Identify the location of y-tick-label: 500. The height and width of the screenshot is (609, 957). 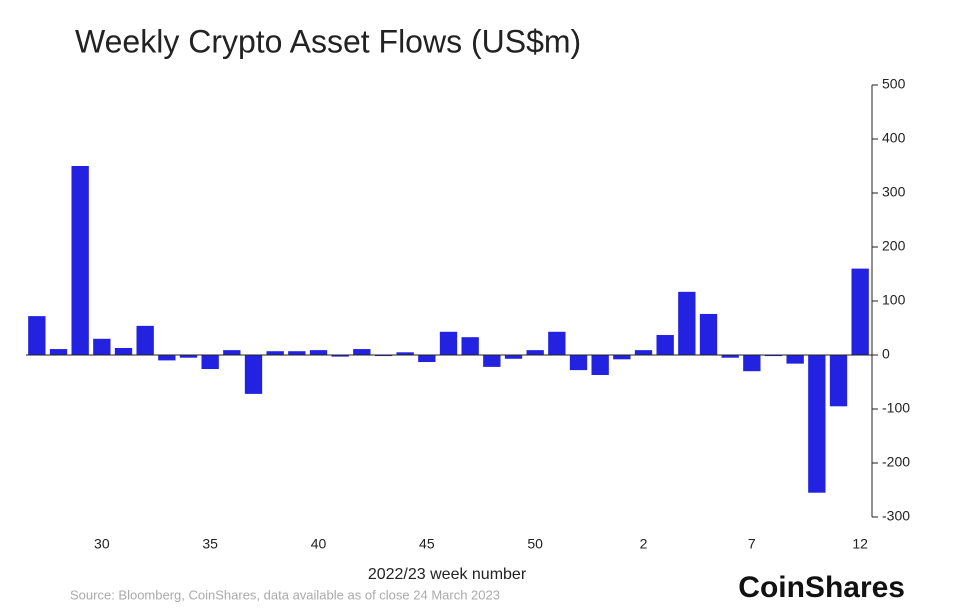
(894, 84).